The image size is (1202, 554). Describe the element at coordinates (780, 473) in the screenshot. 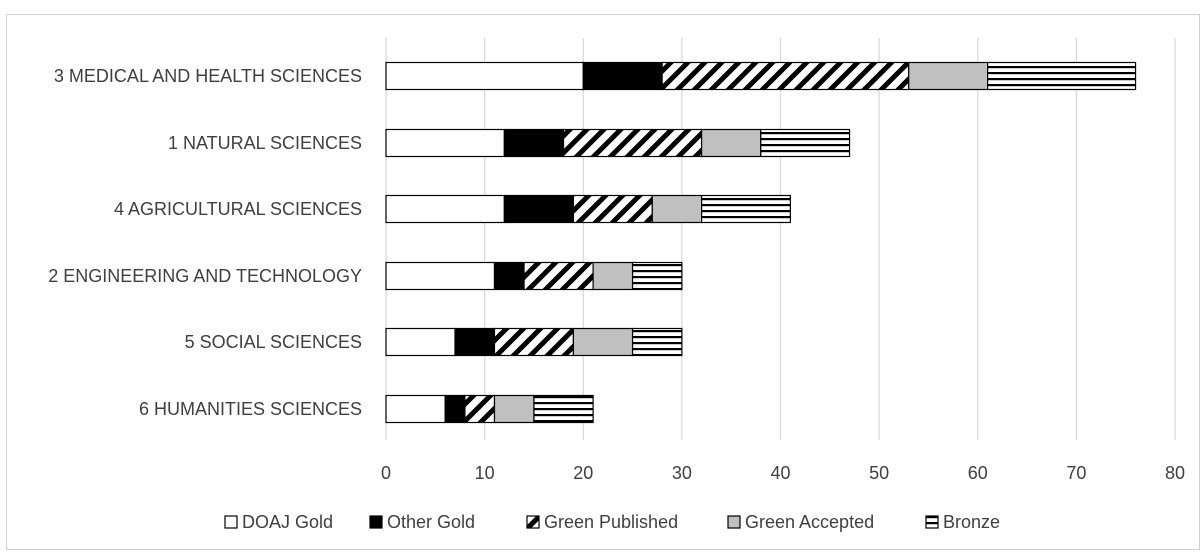

I see `x-tick-label: 40` at that location.